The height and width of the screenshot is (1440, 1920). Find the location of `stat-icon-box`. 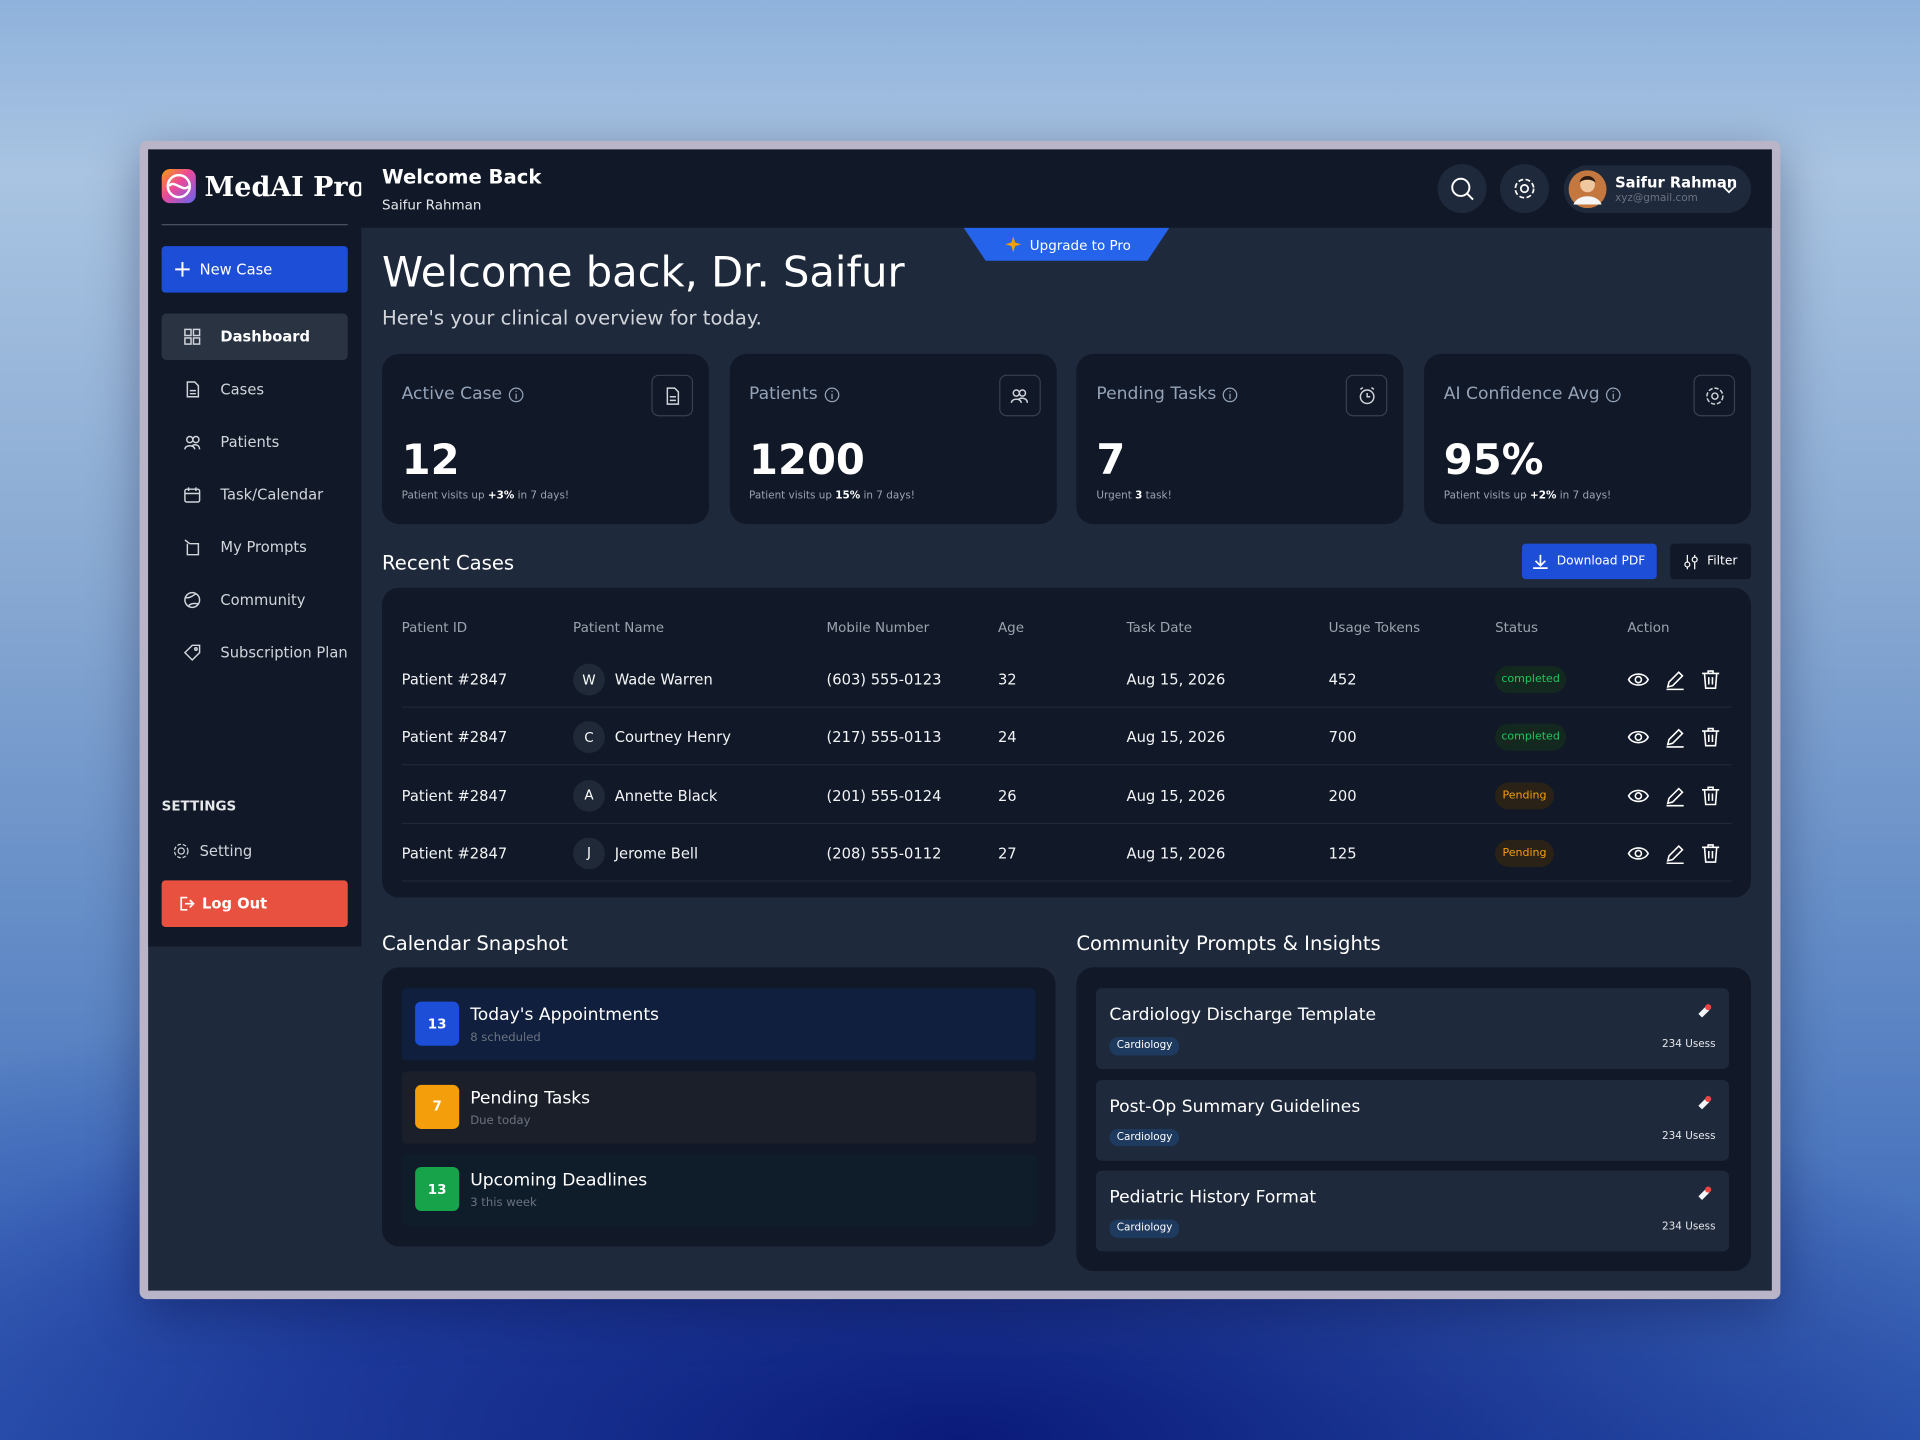

stat-icon-box is located at coordinates (1367, 395).